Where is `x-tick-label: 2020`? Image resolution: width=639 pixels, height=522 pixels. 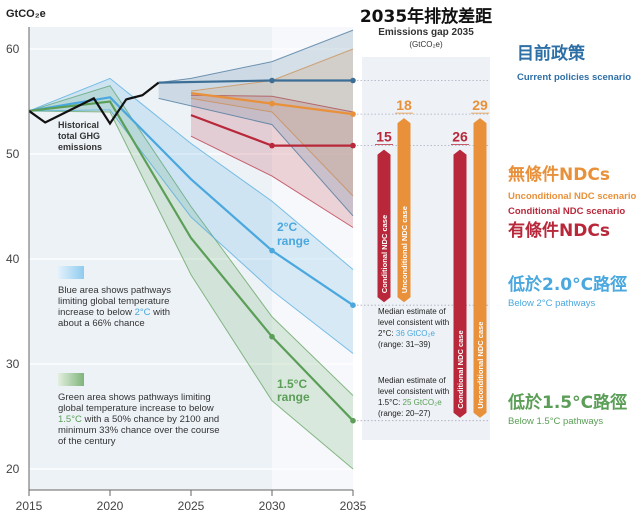 x-tick-label: 2020 is located at coordinates (110, 506).